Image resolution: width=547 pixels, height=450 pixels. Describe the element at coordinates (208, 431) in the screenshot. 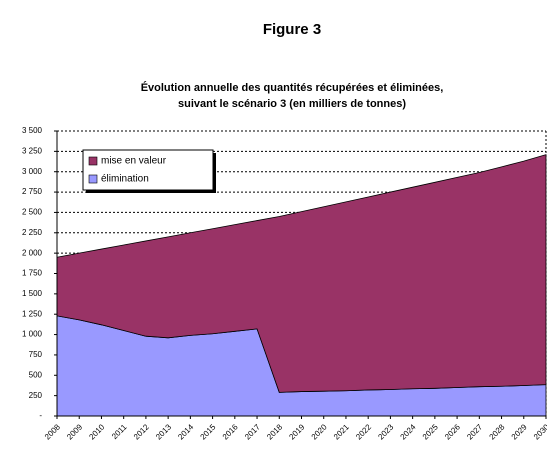

I see `x-tick-label: 2015` at that location.